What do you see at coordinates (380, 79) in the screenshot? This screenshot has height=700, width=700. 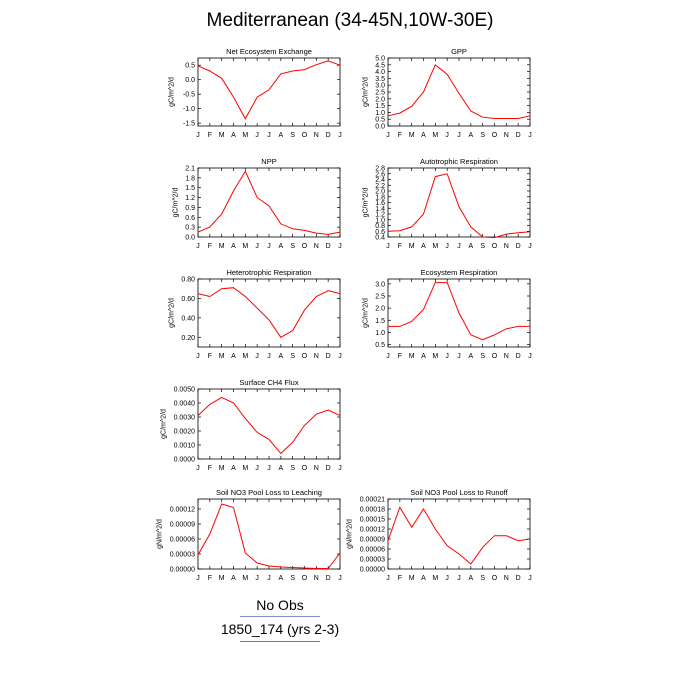 I see `y-tick-label: 3.5` at bounding box center [380, 79].